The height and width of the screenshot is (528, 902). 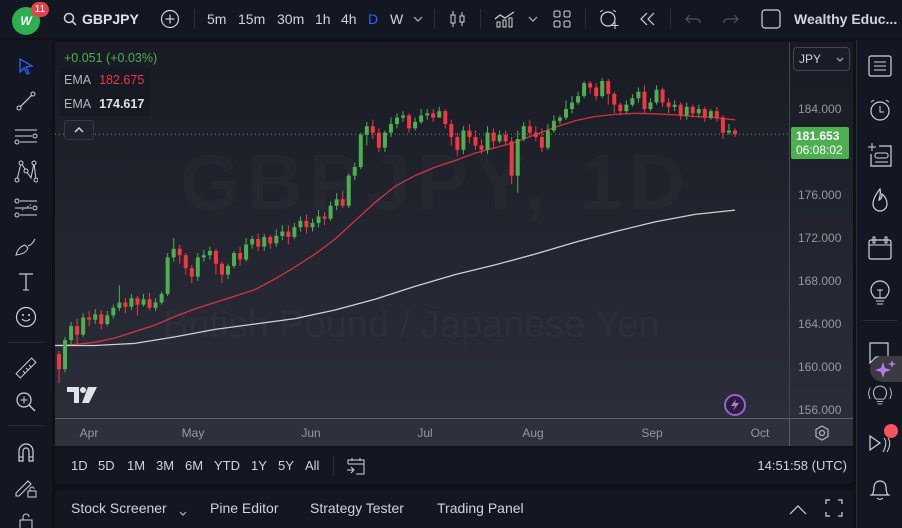 I want to click on cursor-tool, so click(x=26, y=66).